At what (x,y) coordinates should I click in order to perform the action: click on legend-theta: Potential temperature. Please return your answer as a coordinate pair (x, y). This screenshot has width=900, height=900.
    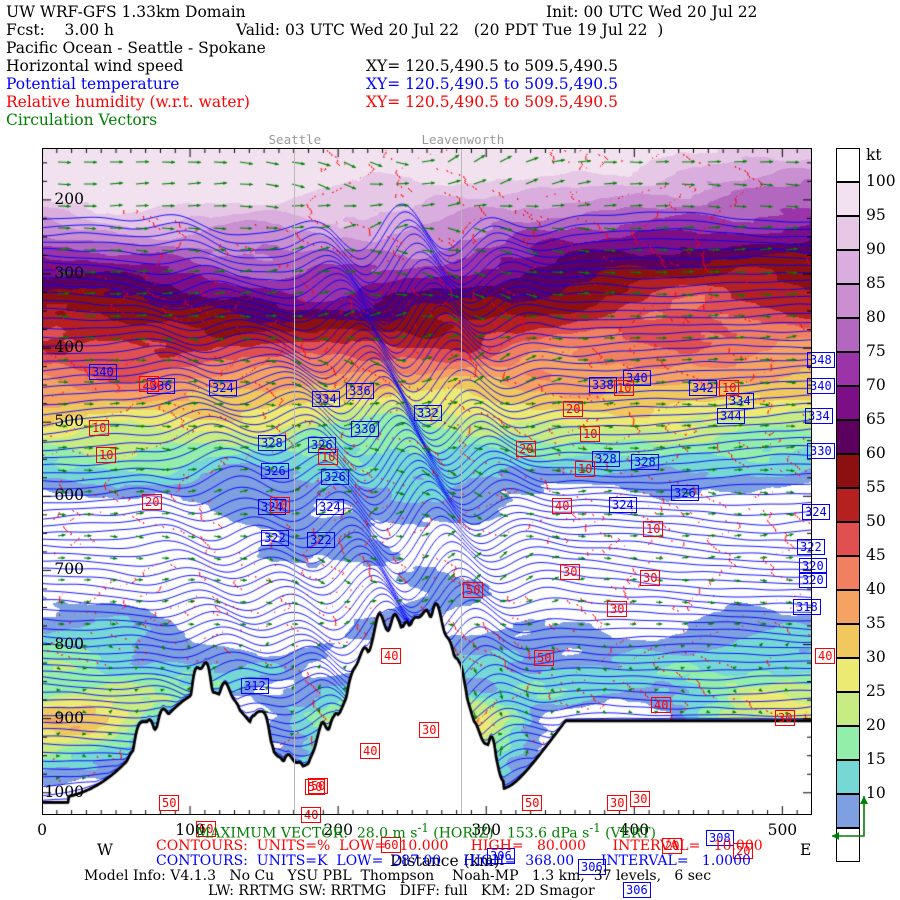
    Looking at the image, I should click on (93, 84).